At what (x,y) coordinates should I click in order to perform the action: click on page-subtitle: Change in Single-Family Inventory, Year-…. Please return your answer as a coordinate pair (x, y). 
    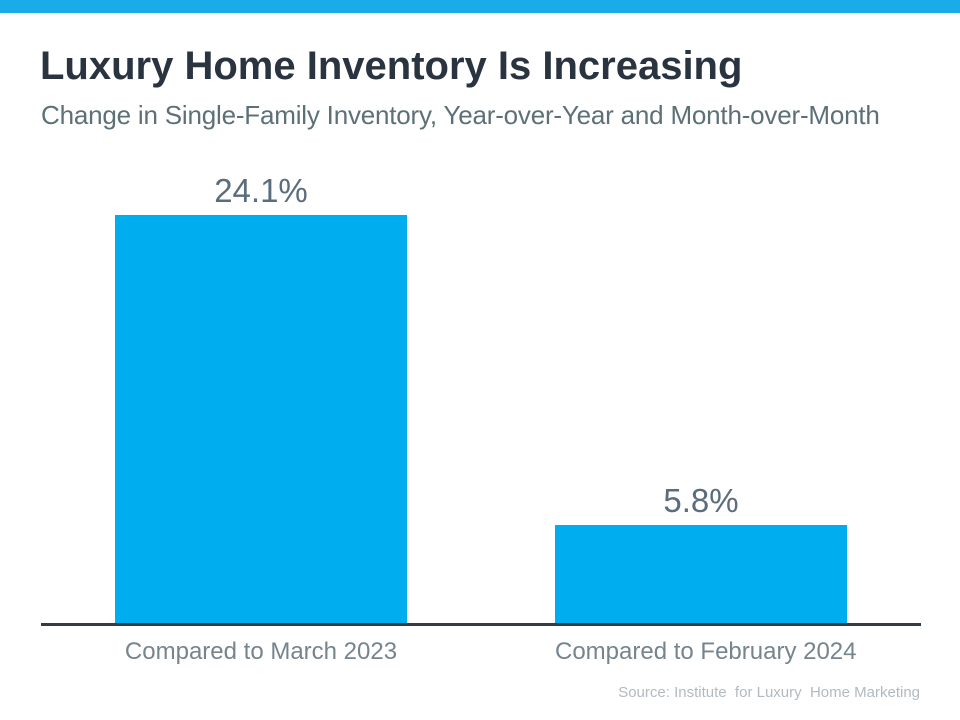
    Looking at the image, I should click on (460, 115).